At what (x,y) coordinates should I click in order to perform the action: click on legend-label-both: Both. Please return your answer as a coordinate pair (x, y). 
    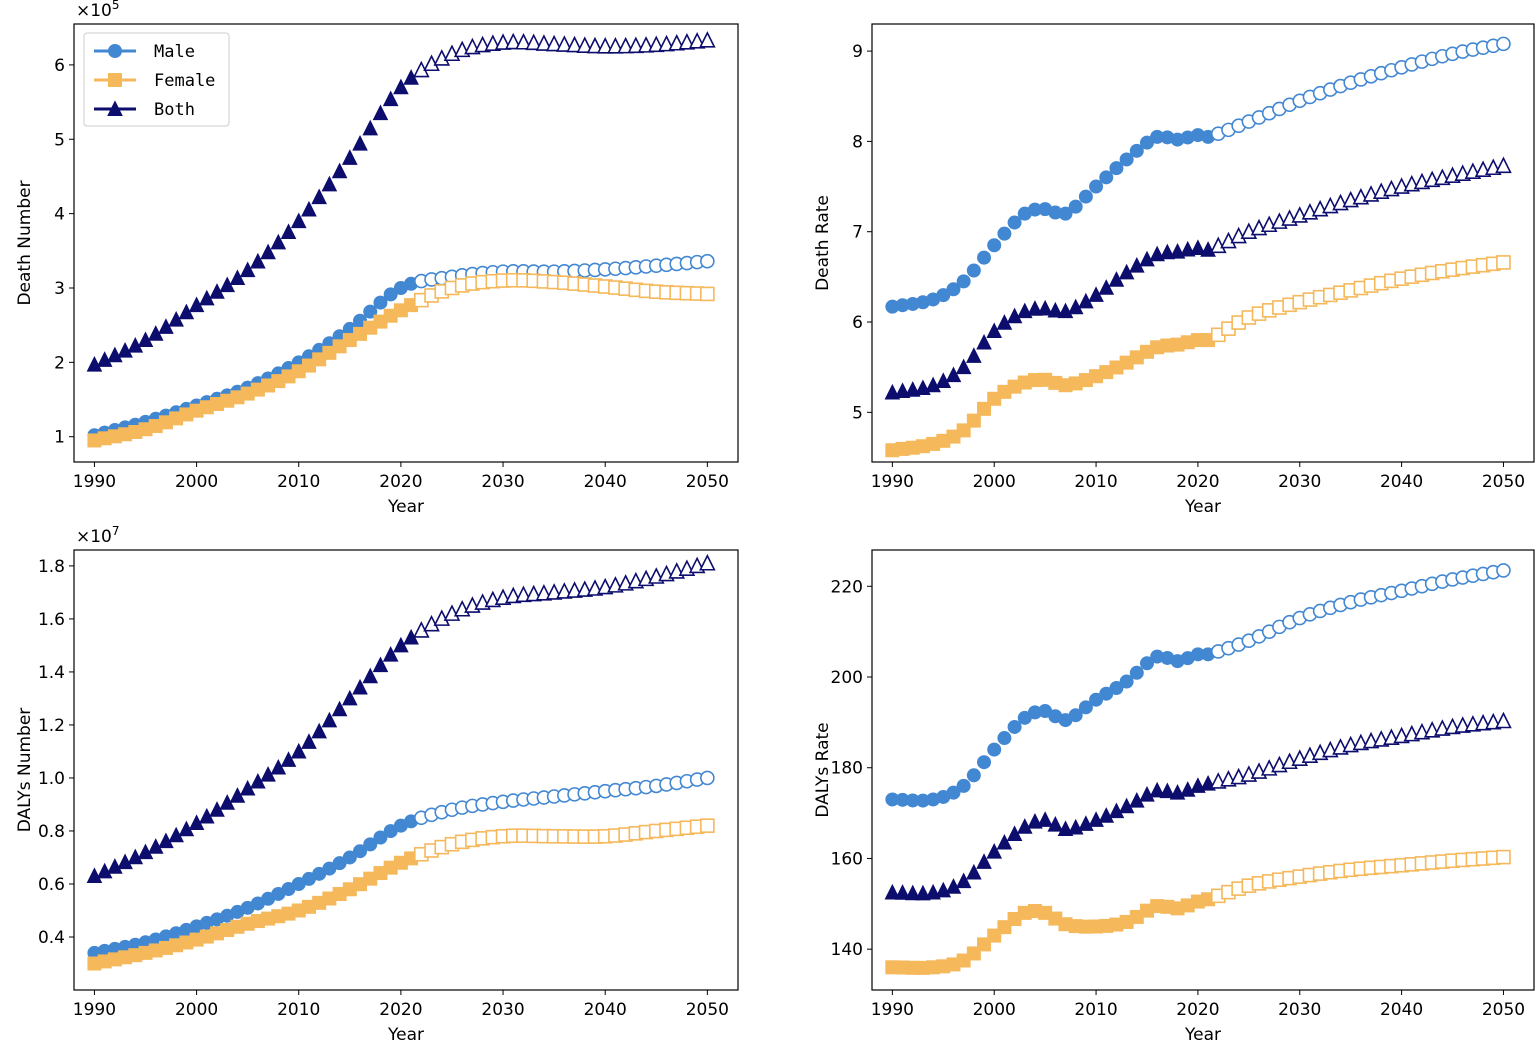
    Looking at the image, I should click on (174, 110).